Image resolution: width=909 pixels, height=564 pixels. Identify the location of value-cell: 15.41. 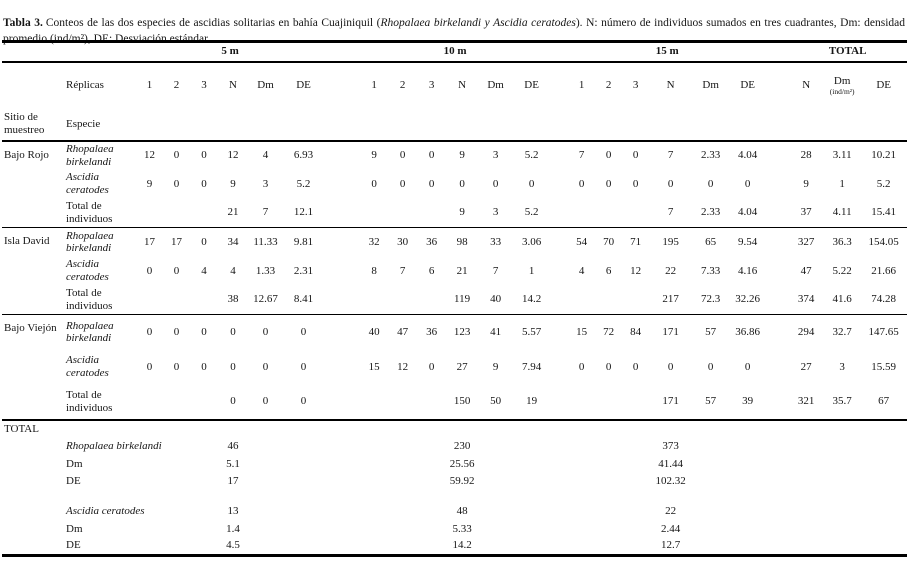
(884, 212).